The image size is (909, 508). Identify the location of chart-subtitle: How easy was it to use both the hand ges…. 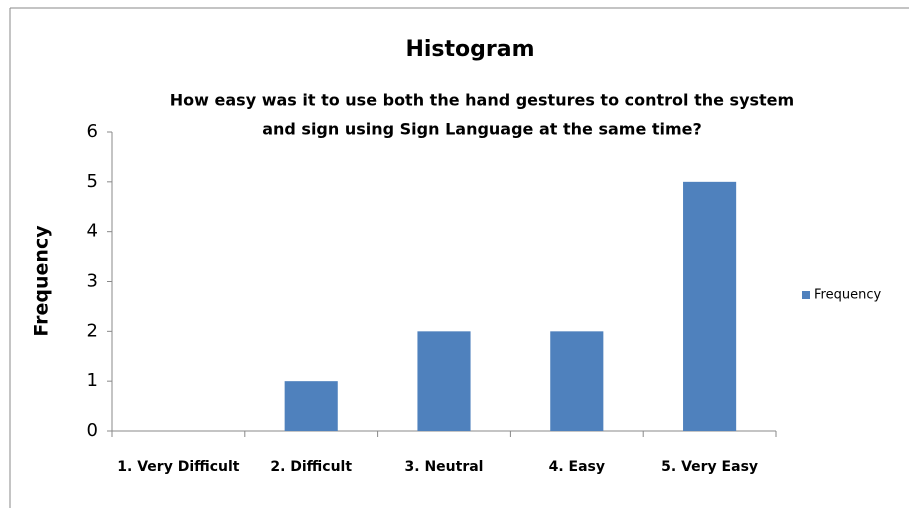
(482, 100).